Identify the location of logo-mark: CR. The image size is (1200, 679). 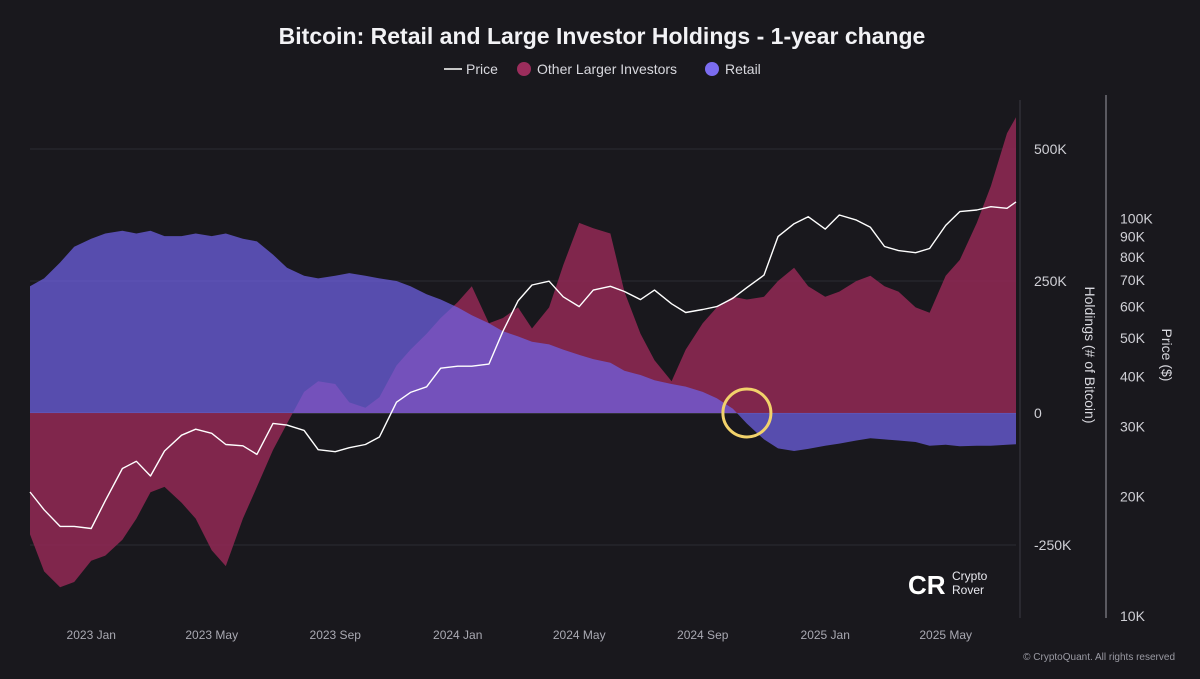
(927, 585).